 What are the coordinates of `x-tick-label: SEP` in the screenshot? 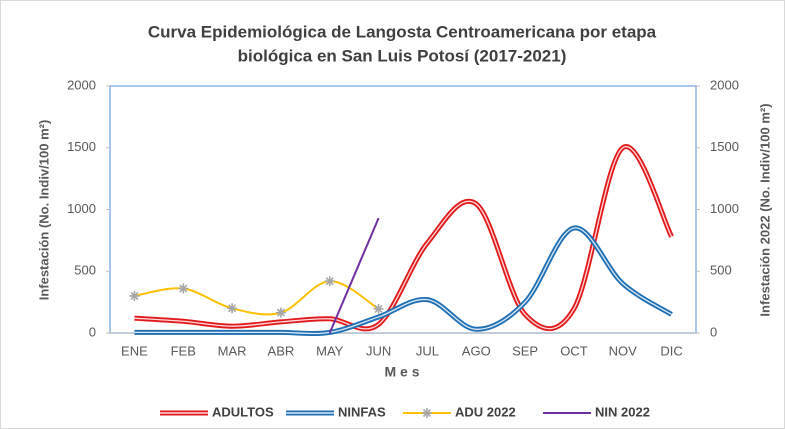 It's located at (525, 350).